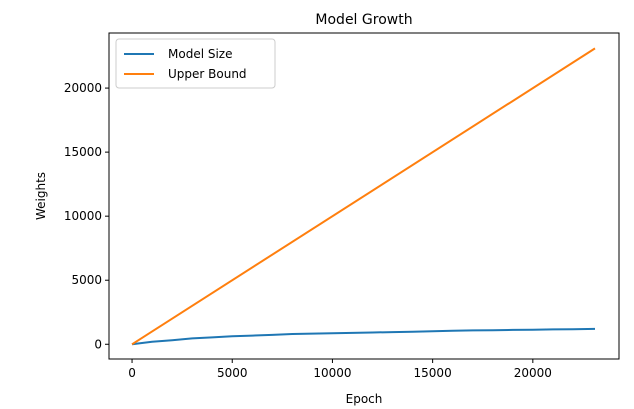  What do you see at coordinates (363, 20) in the screenshot?
I see `chart-title: Model Growth` at bounding box center [363, 20].